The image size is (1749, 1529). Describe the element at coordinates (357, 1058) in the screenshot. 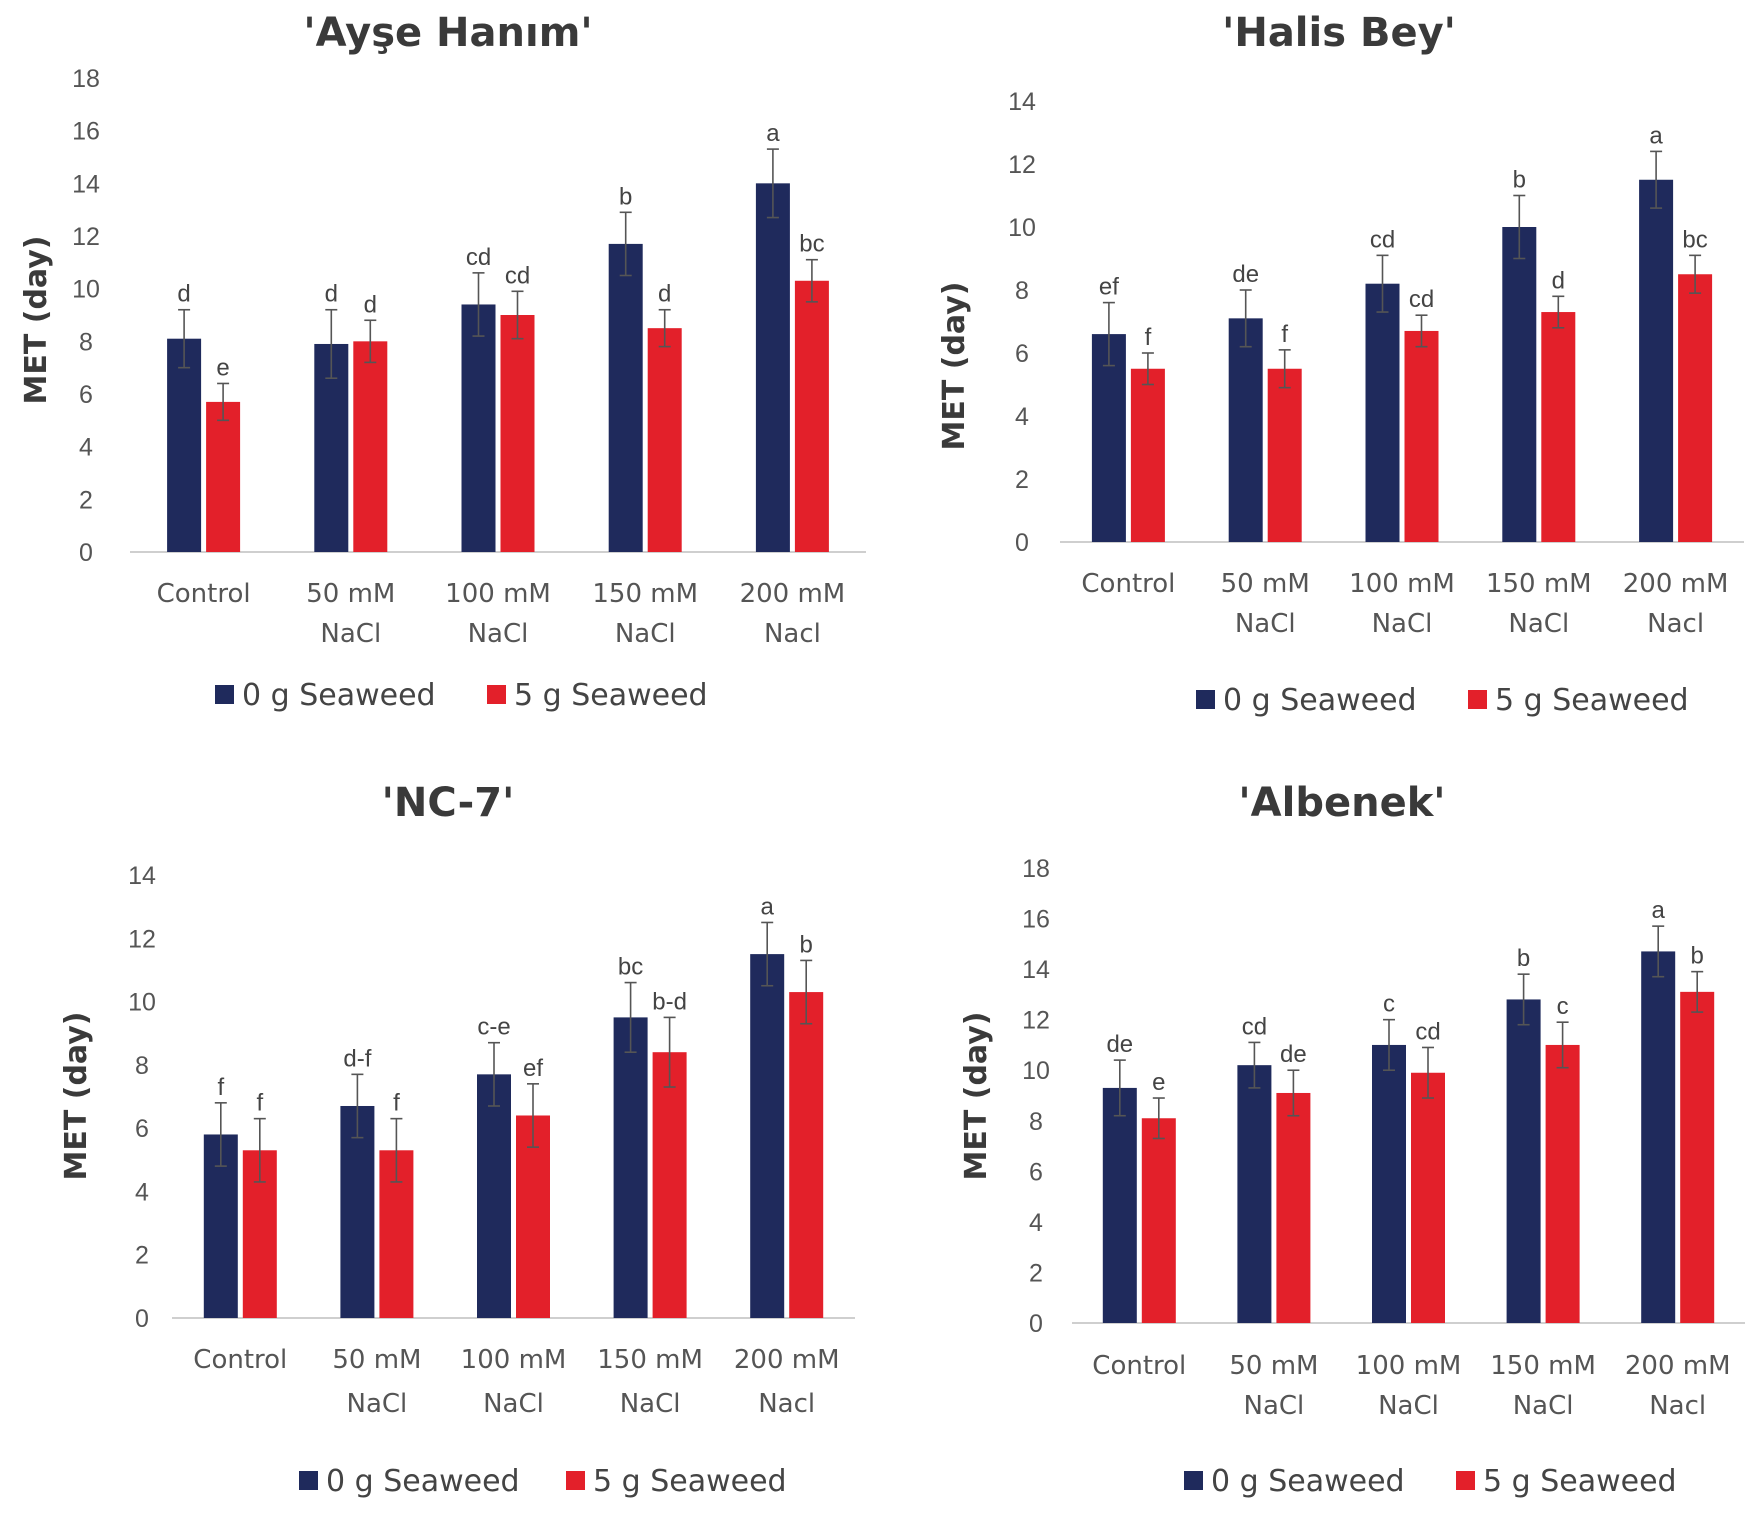

I see `significance-label: d-f` at that location.